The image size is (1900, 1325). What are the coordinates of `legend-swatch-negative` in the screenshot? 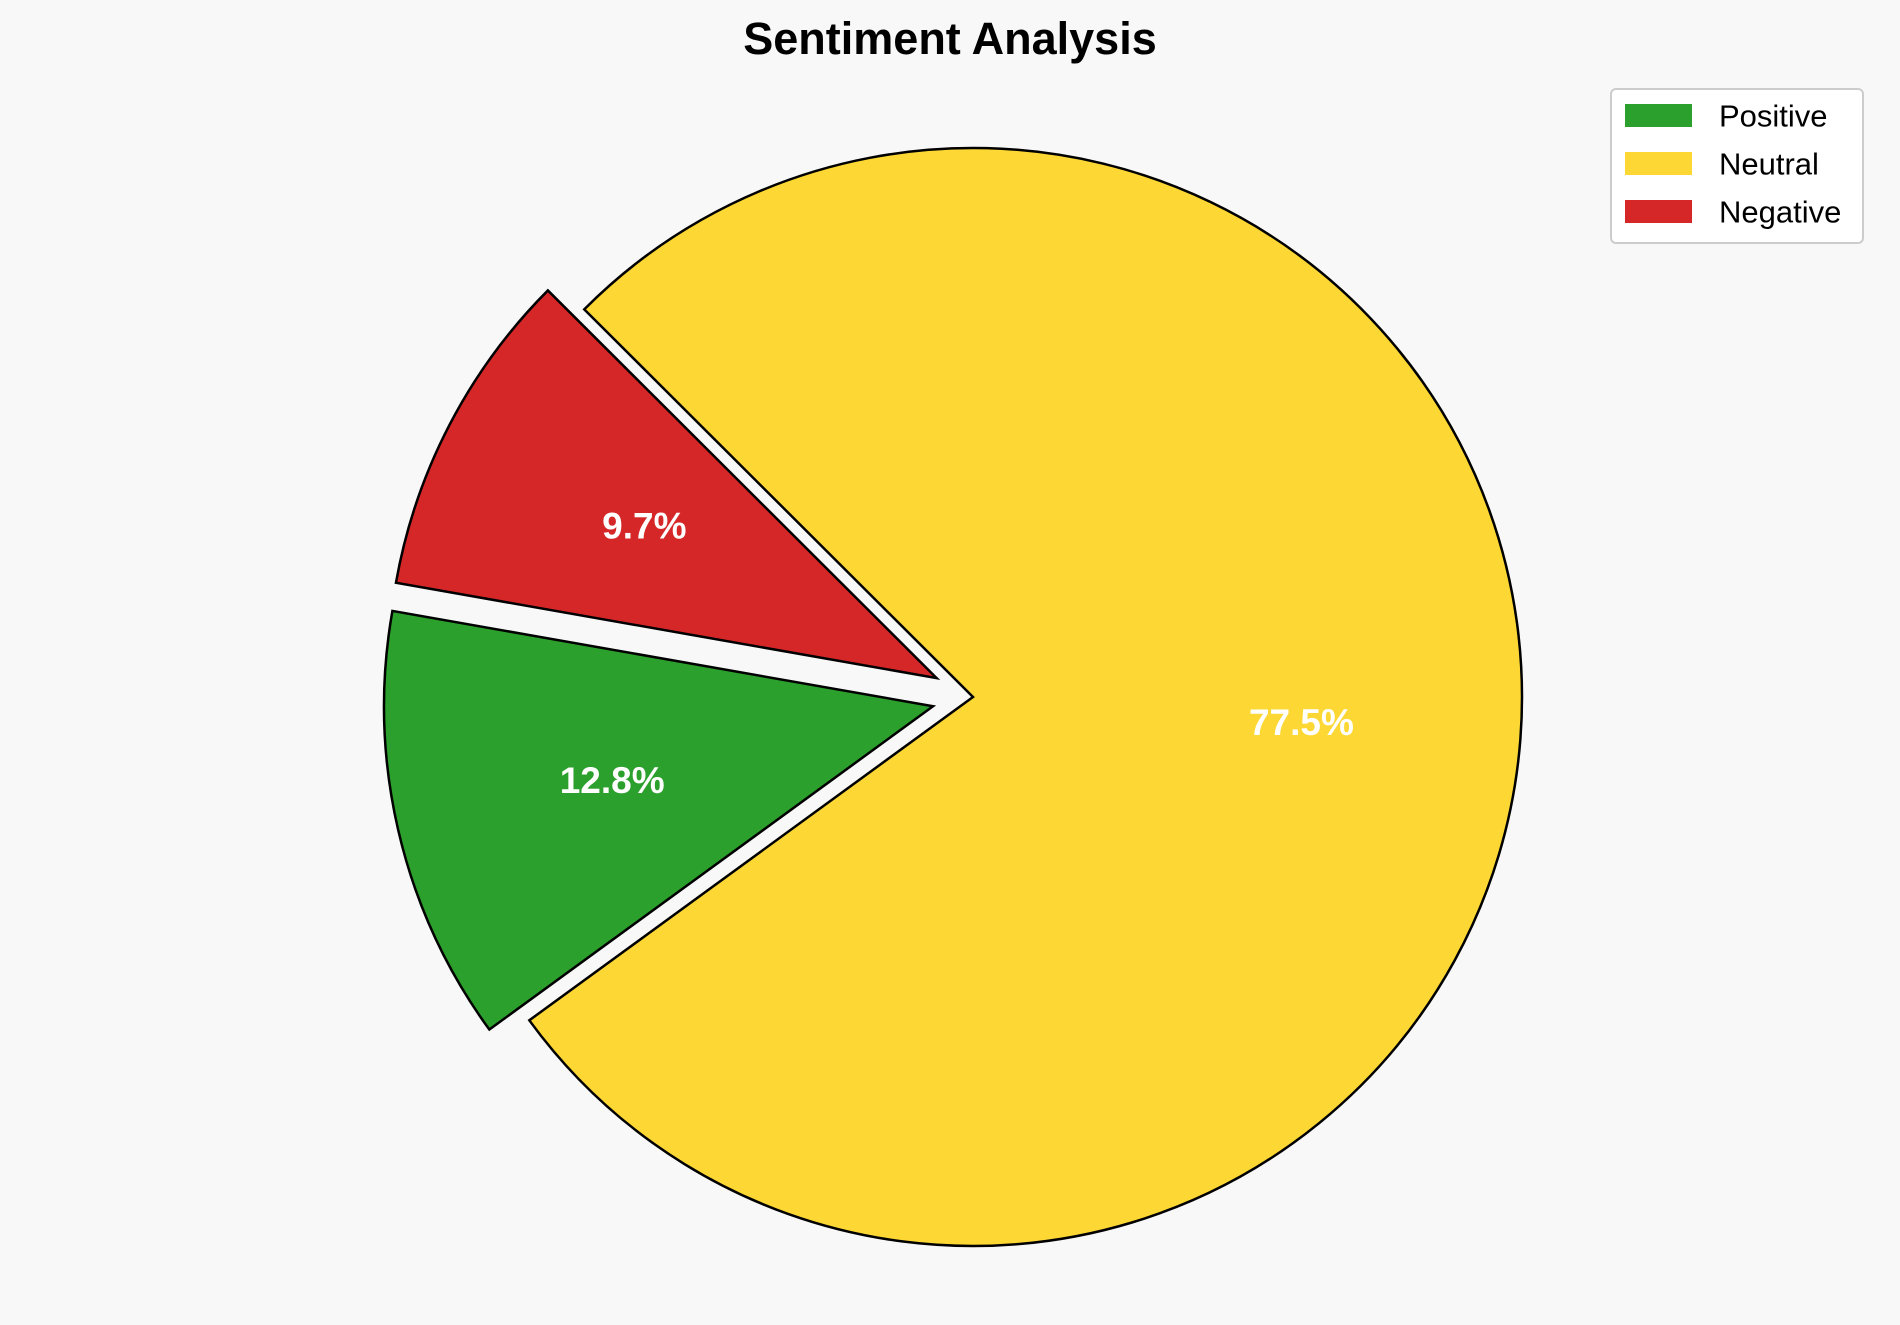 It's located at (1658, 211).